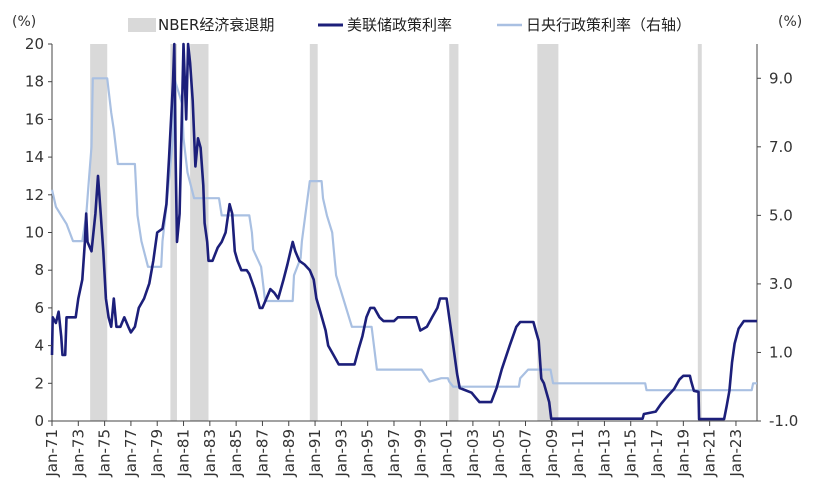  What do you see at coordinates (39, 270) in the screenshot?
I see `left-tick-label: 8` at bounding box center [39, 270].